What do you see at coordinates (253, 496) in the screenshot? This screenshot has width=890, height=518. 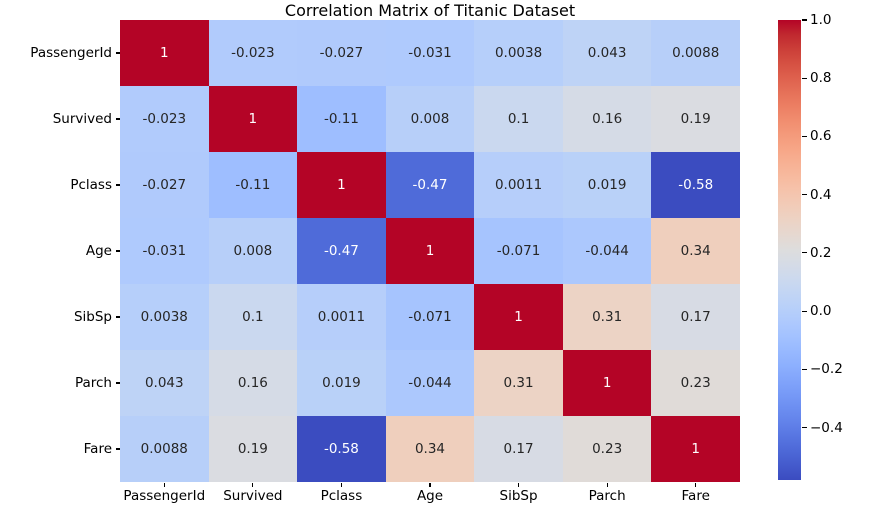 I see `x-tick-label: Survived` at bounding box center [253, 496].